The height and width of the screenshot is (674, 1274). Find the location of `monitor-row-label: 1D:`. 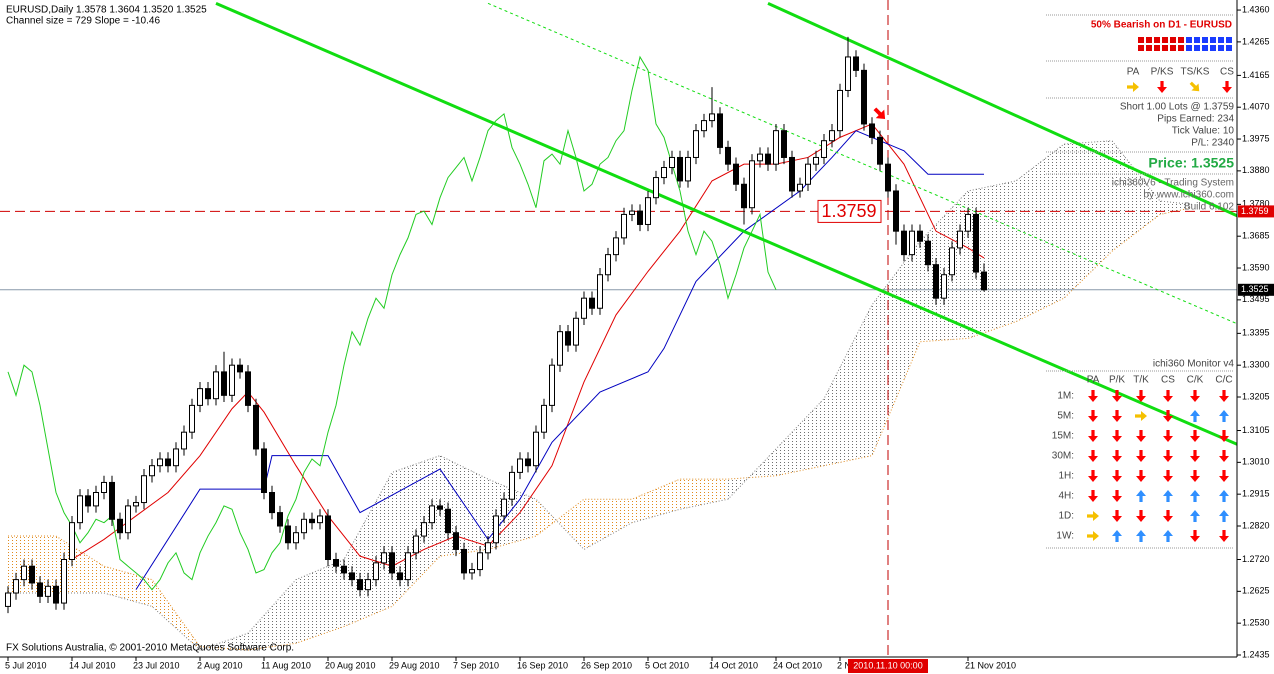

monitor-row-label: 1D: is located at coordinates (1066, 516).